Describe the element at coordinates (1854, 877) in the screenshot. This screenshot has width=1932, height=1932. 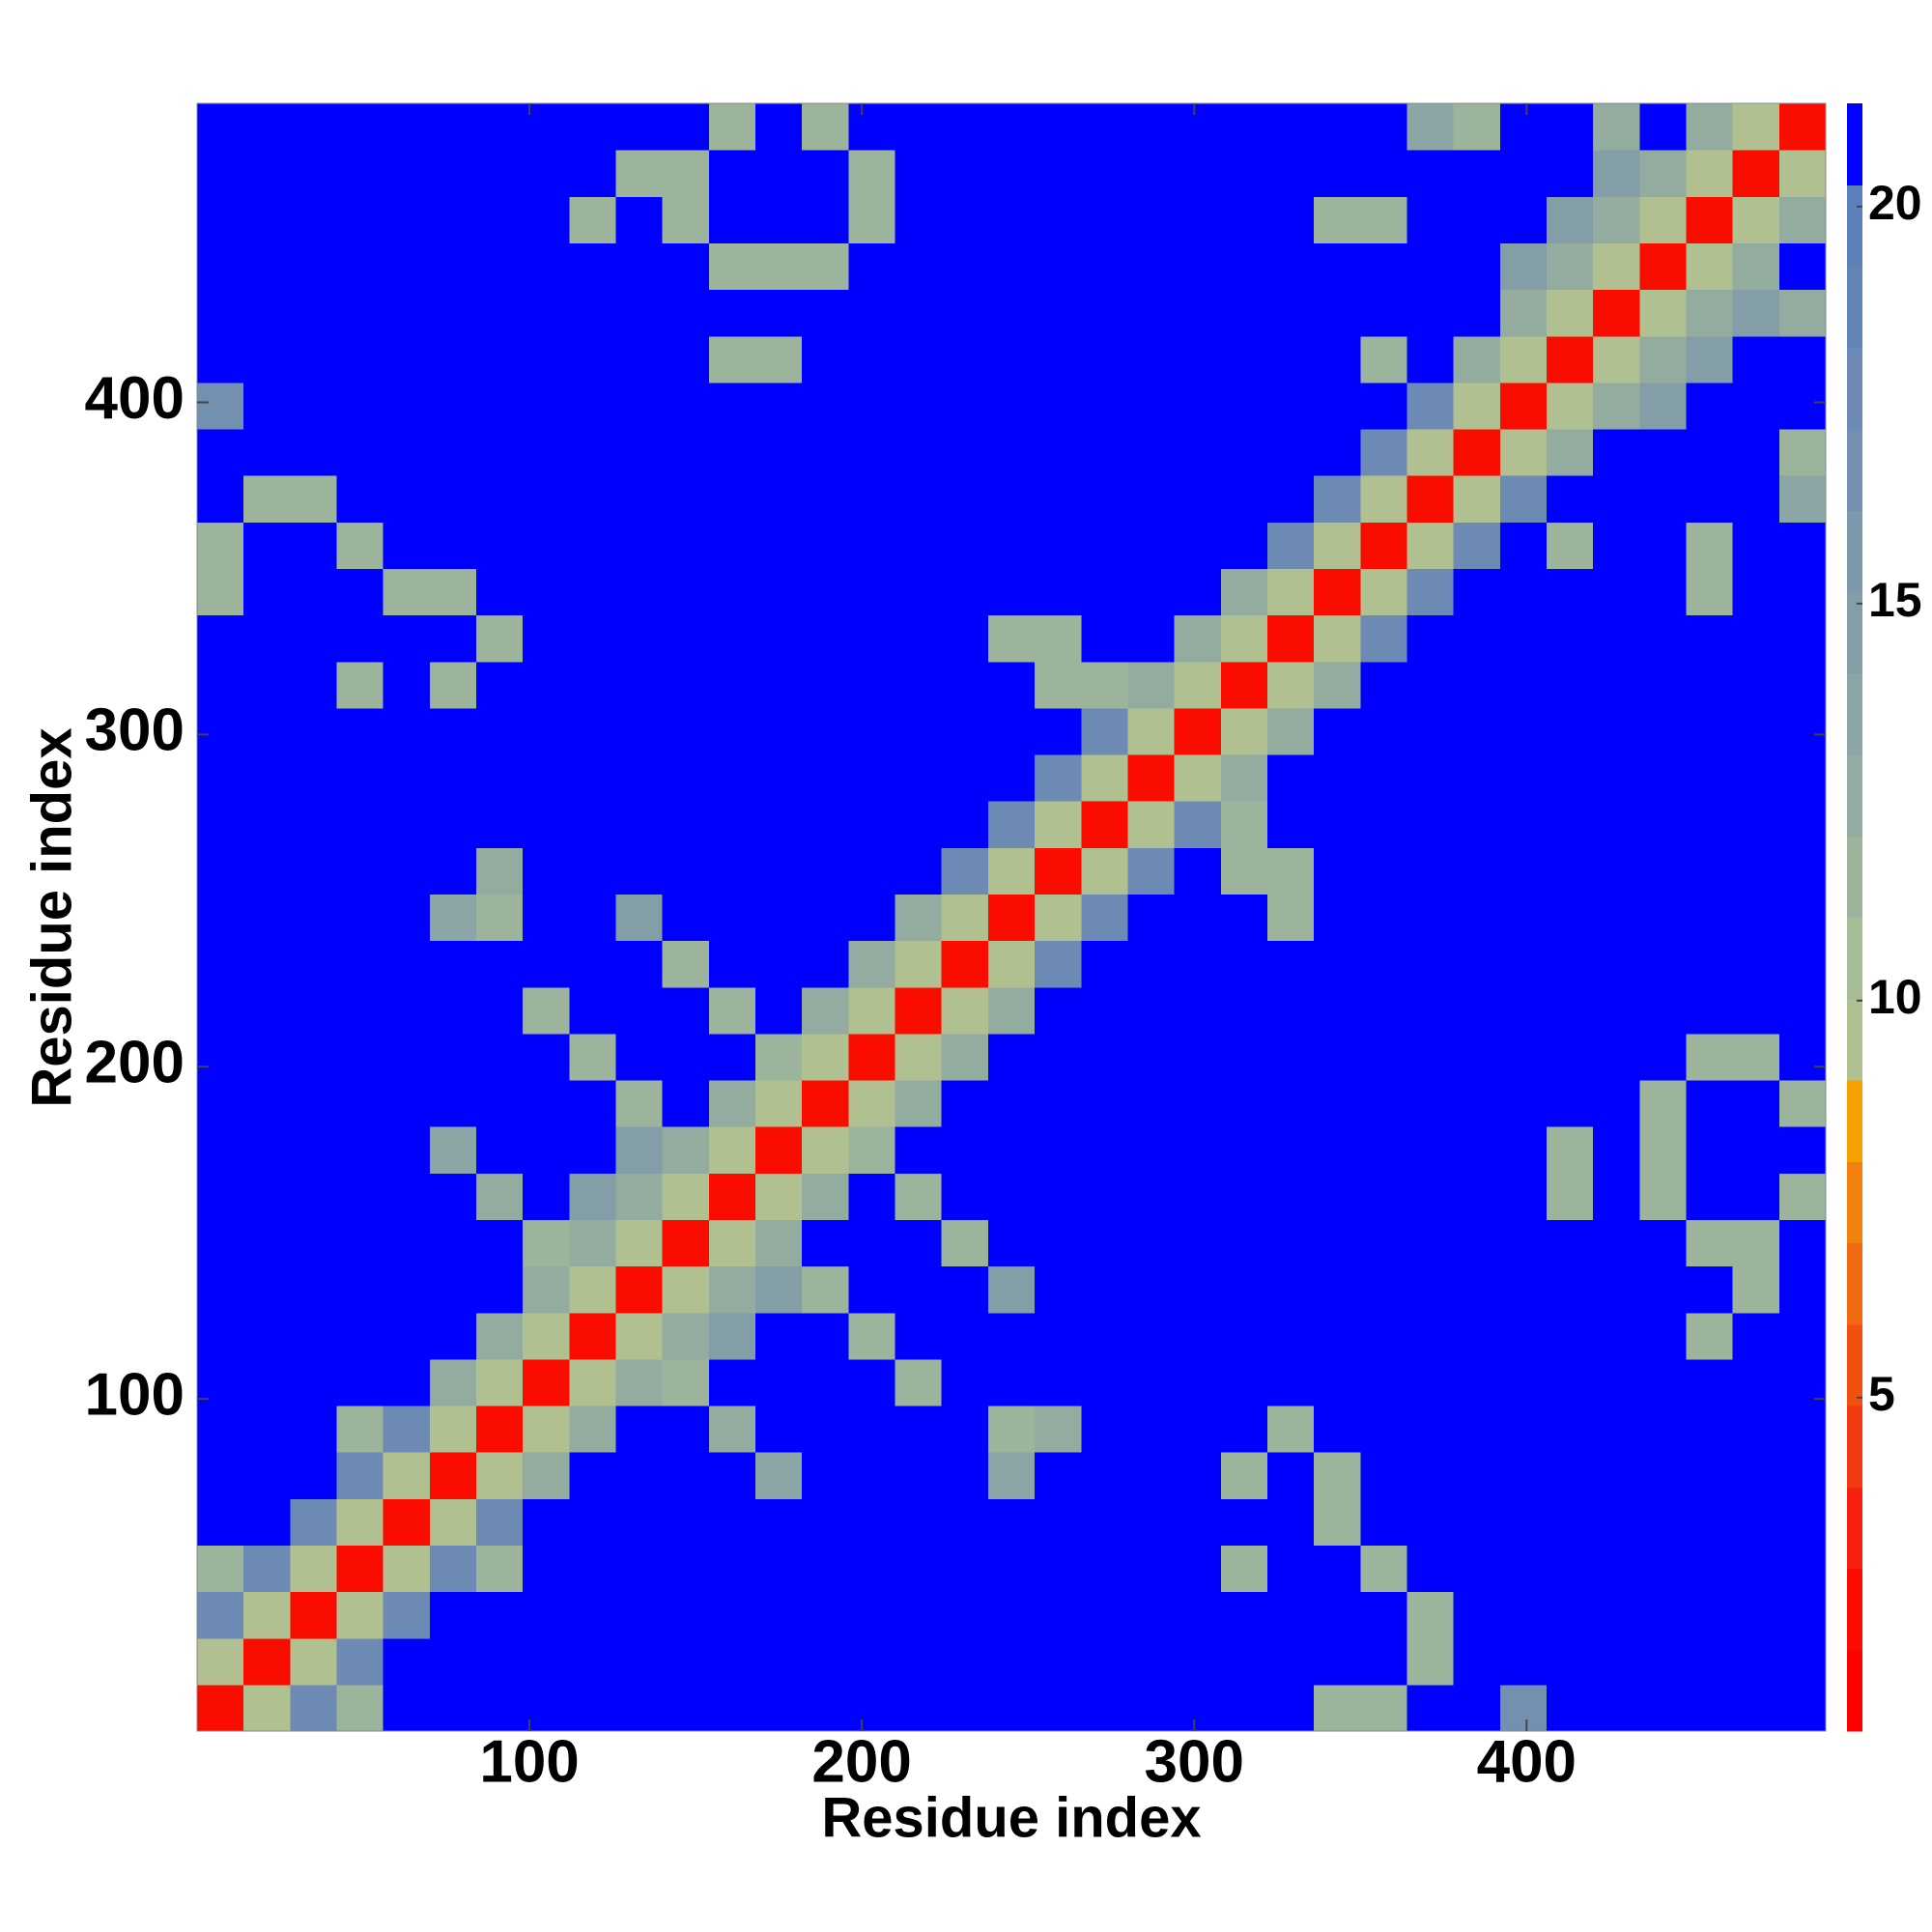
I see `colorbar-band` at that location.